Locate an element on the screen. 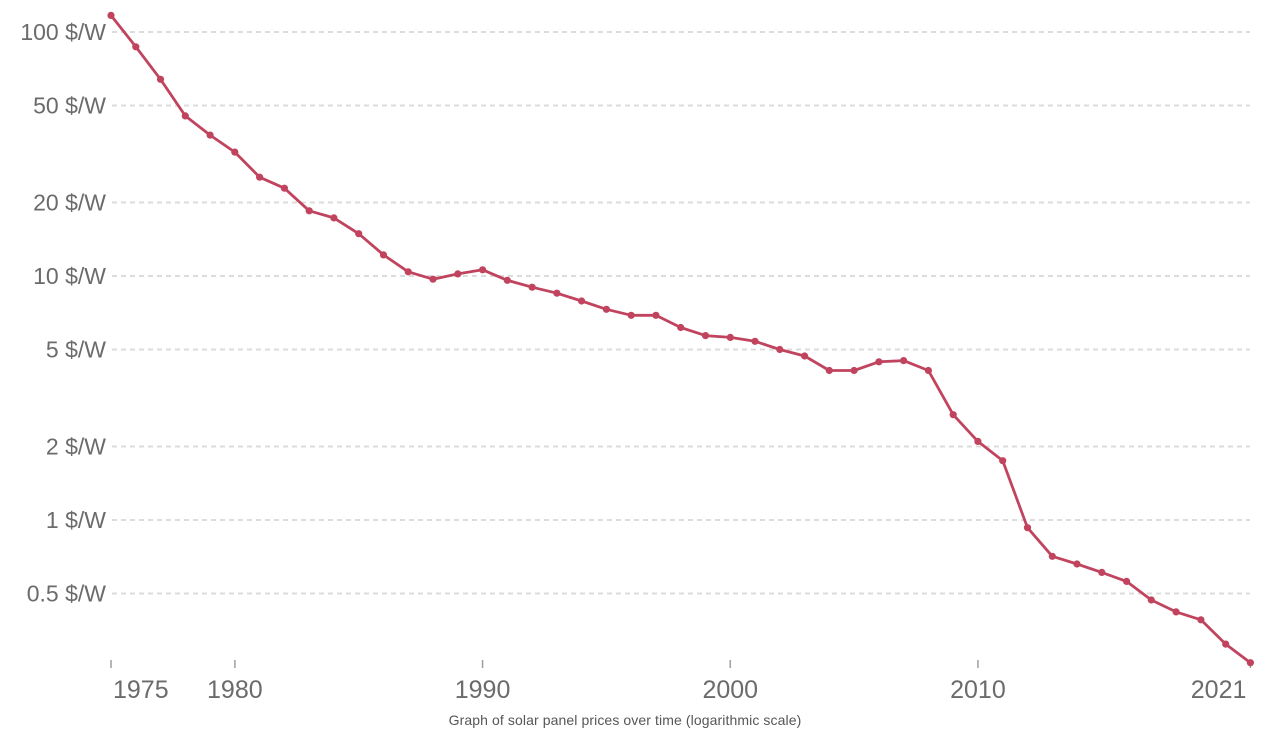  y-axis-label: 100 $/W is located at coordinates (63, 32).